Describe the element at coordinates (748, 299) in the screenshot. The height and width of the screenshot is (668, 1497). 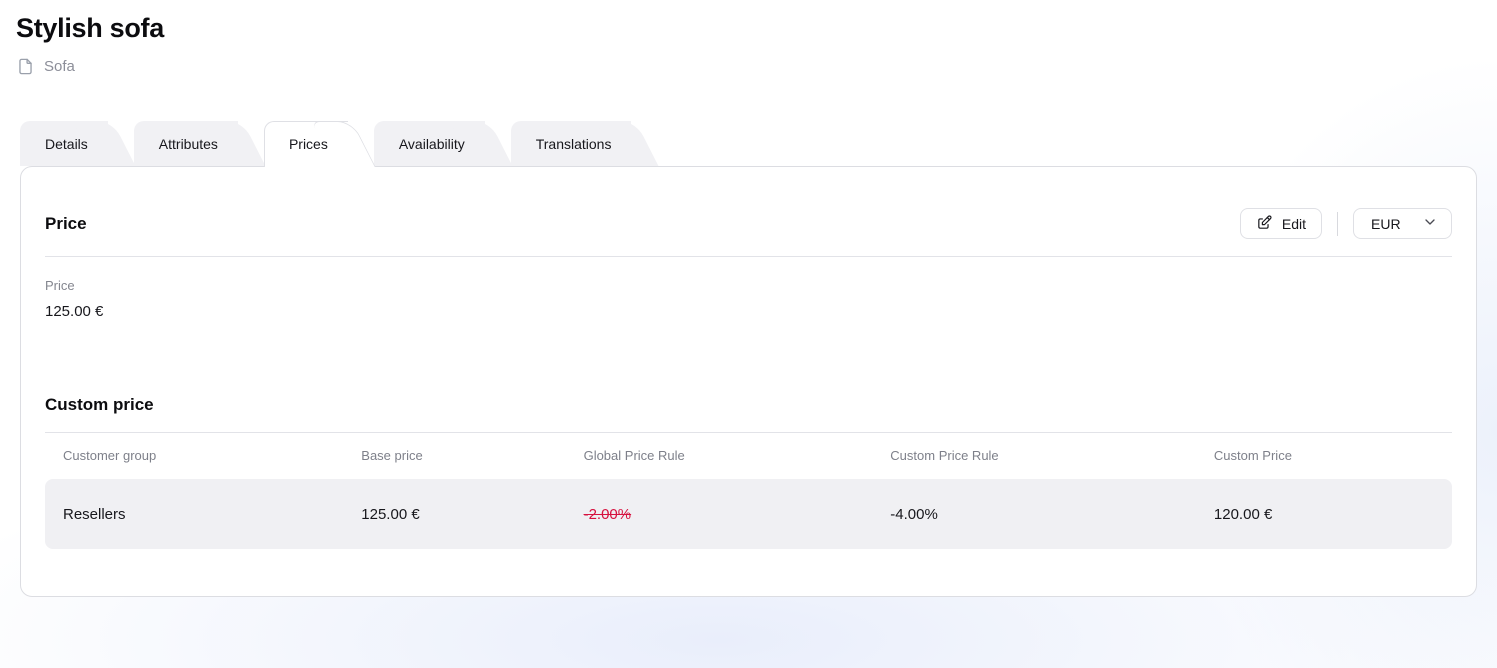
I see `price-field: Price 125.00 €` at that location.